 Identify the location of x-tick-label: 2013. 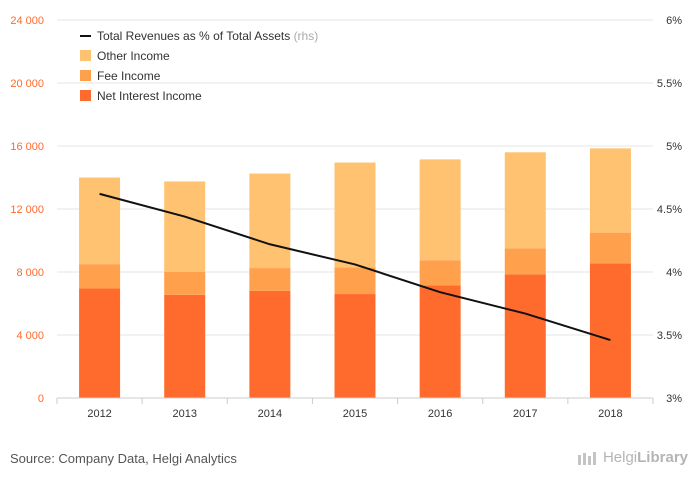
(184, 414).